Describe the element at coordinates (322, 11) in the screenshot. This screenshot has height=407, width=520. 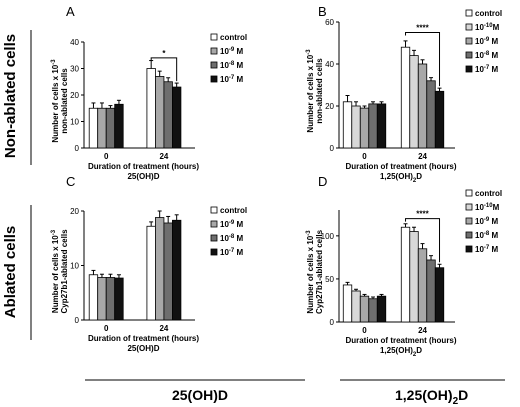
I see `panel-letter: B` at that location.